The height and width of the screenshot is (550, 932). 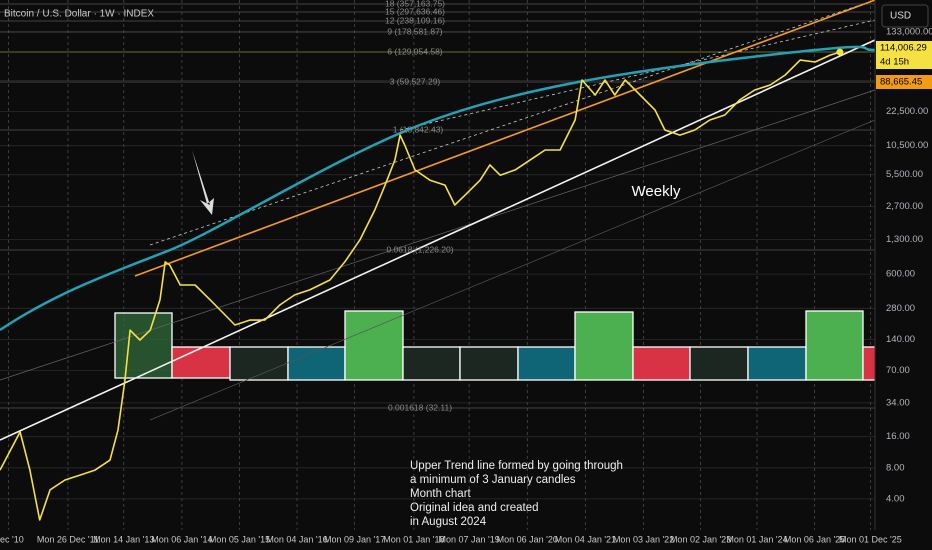 I want to click on timeframe-label: Weekly, so click(x=656, y=191).